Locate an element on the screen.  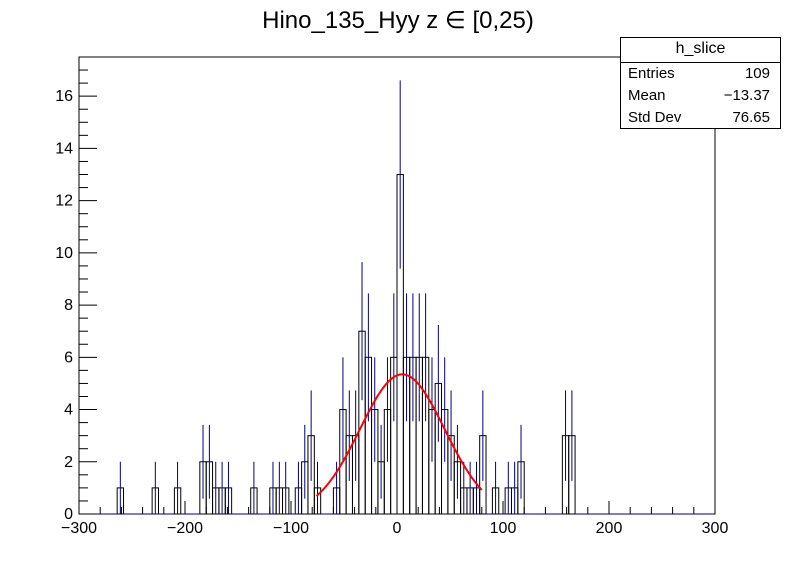
stats-entries-row: Entries 109 is located at coordinates (700, 74).